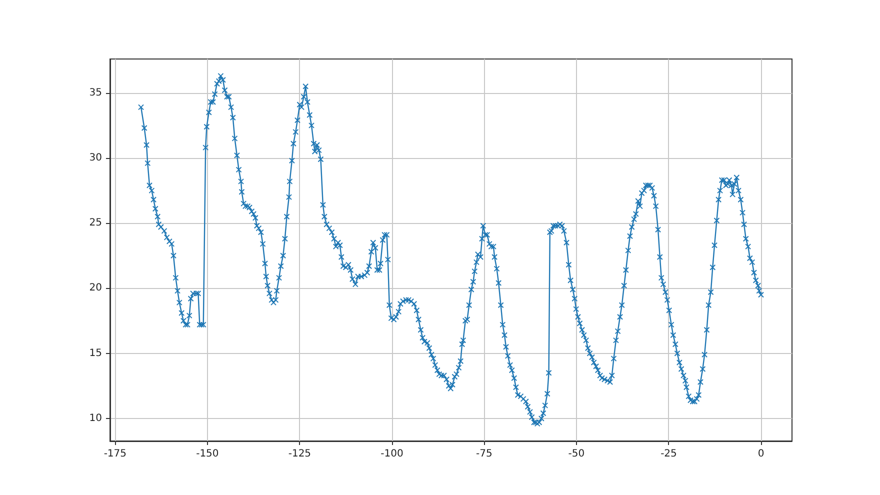 The width and height of the screenshot is (880, 495). I want to click on x-tick-label: -75, so click(484, 454).